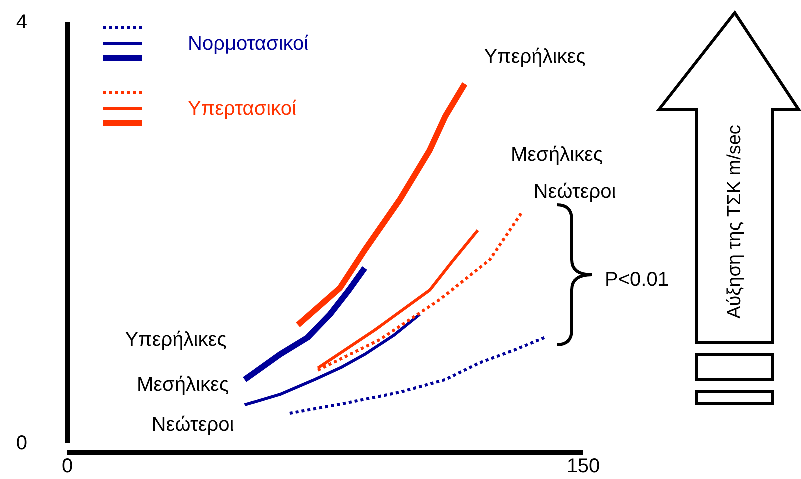 Image resolution: width=801 pixels, height=479 pixels. I want to click on y-tick-label: 4, so click(22, 23).